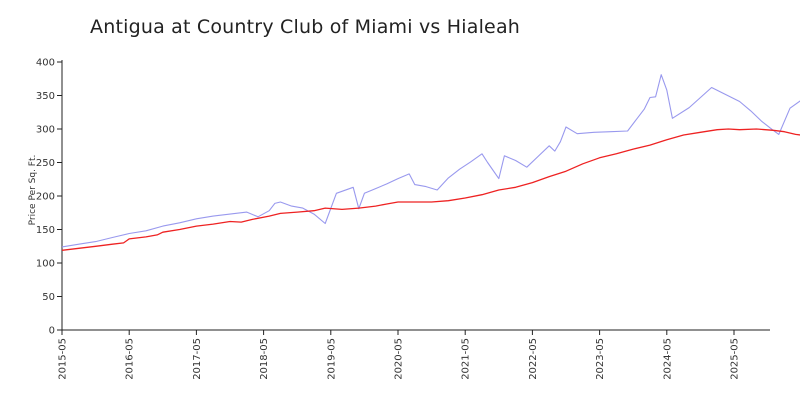 The image size is (800, 404). Describe the element at coordinates (48, 297) in the screenshot. I see `y-tick-label: 50` at that location.